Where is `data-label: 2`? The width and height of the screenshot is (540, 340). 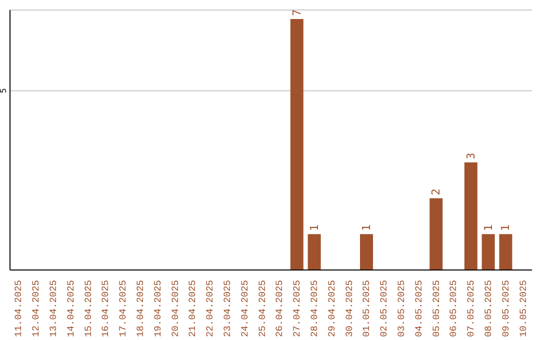
data-label: 2 is located at coordinates (436, 192).